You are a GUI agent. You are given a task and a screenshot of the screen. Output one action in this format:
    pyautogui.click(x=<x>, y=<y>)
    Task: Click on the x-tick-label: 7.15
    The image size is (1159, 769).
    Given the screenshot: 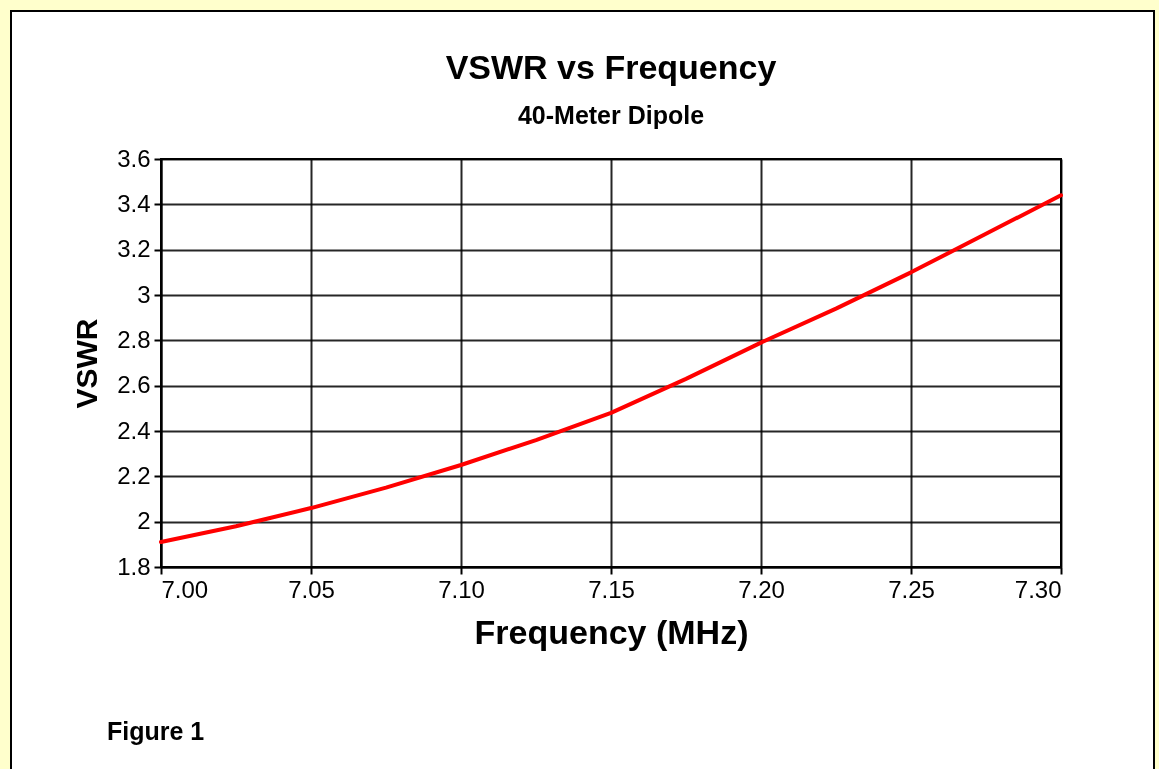 What is the action you would take?
    pyautogui.click(x=611, y=589)
    